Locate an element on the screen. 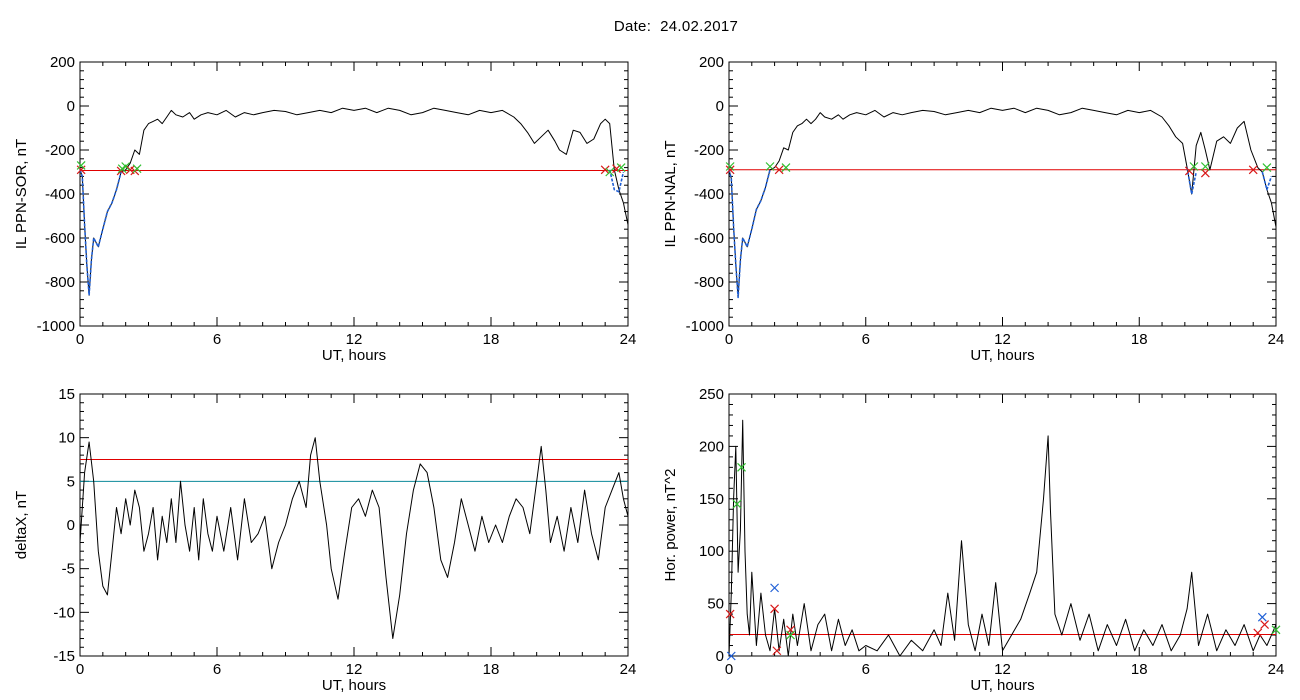  y-axis-label: IL PPN-NAL, nT is located at coordinates (670, 194).